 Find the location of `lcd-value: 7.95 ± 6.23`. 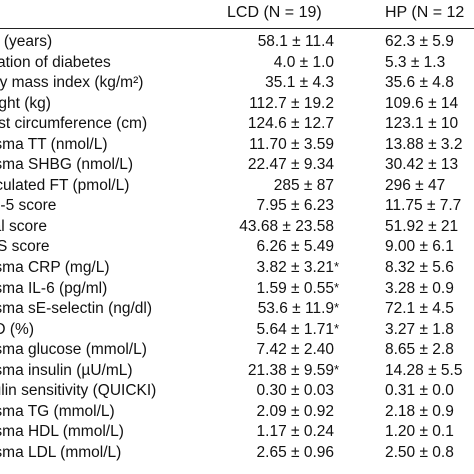

lcd-value: 7.95 ± 6.23 is located at coordinates (295, 206).